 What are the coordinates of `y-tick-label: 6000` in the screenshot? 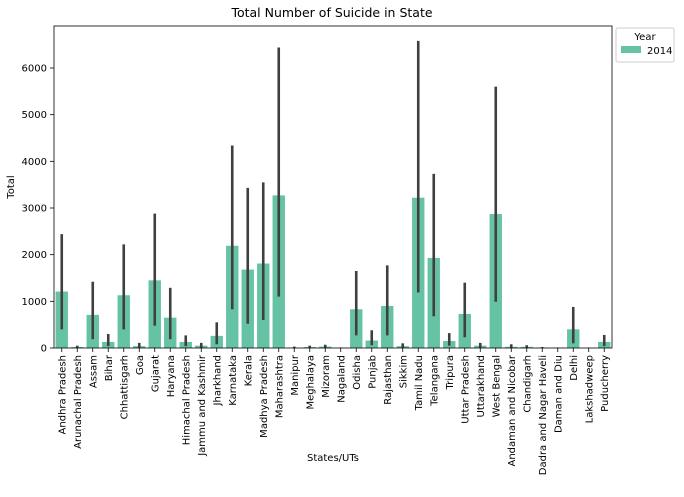 It's located at (34, 69).